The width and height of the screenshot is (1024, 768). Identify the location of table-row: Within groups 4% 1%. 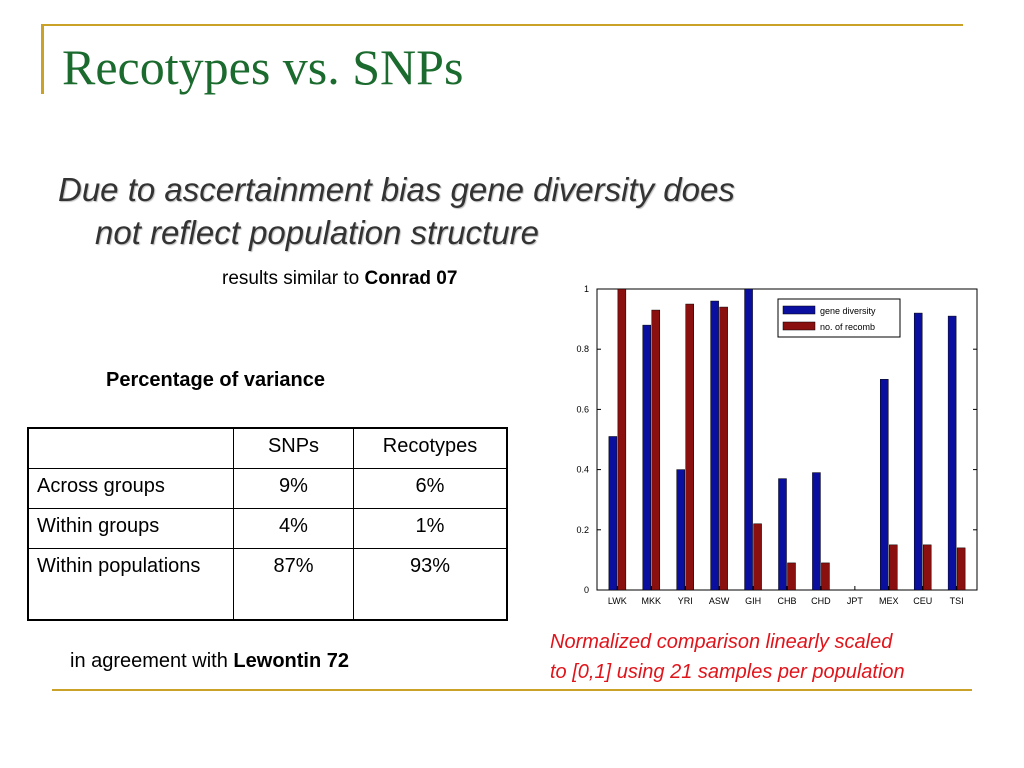
(267, 528).